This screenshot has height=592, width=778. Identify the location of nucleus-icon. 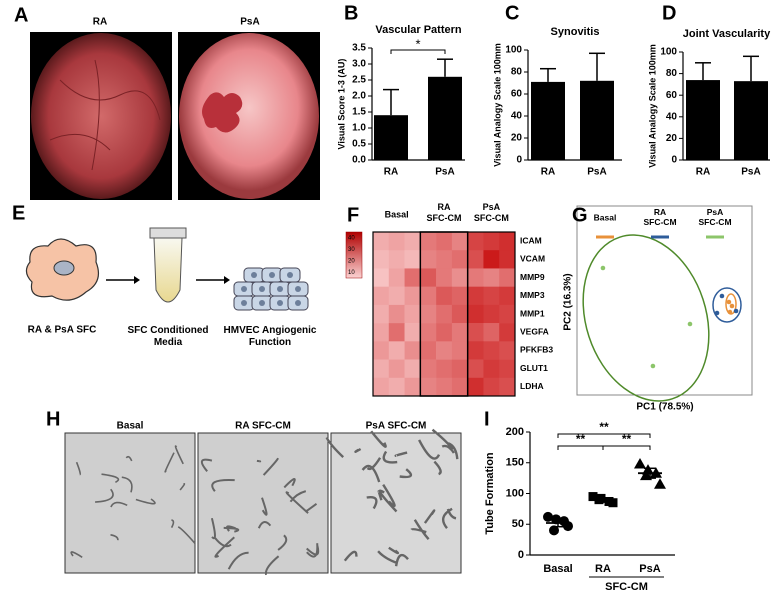
(64, 268).